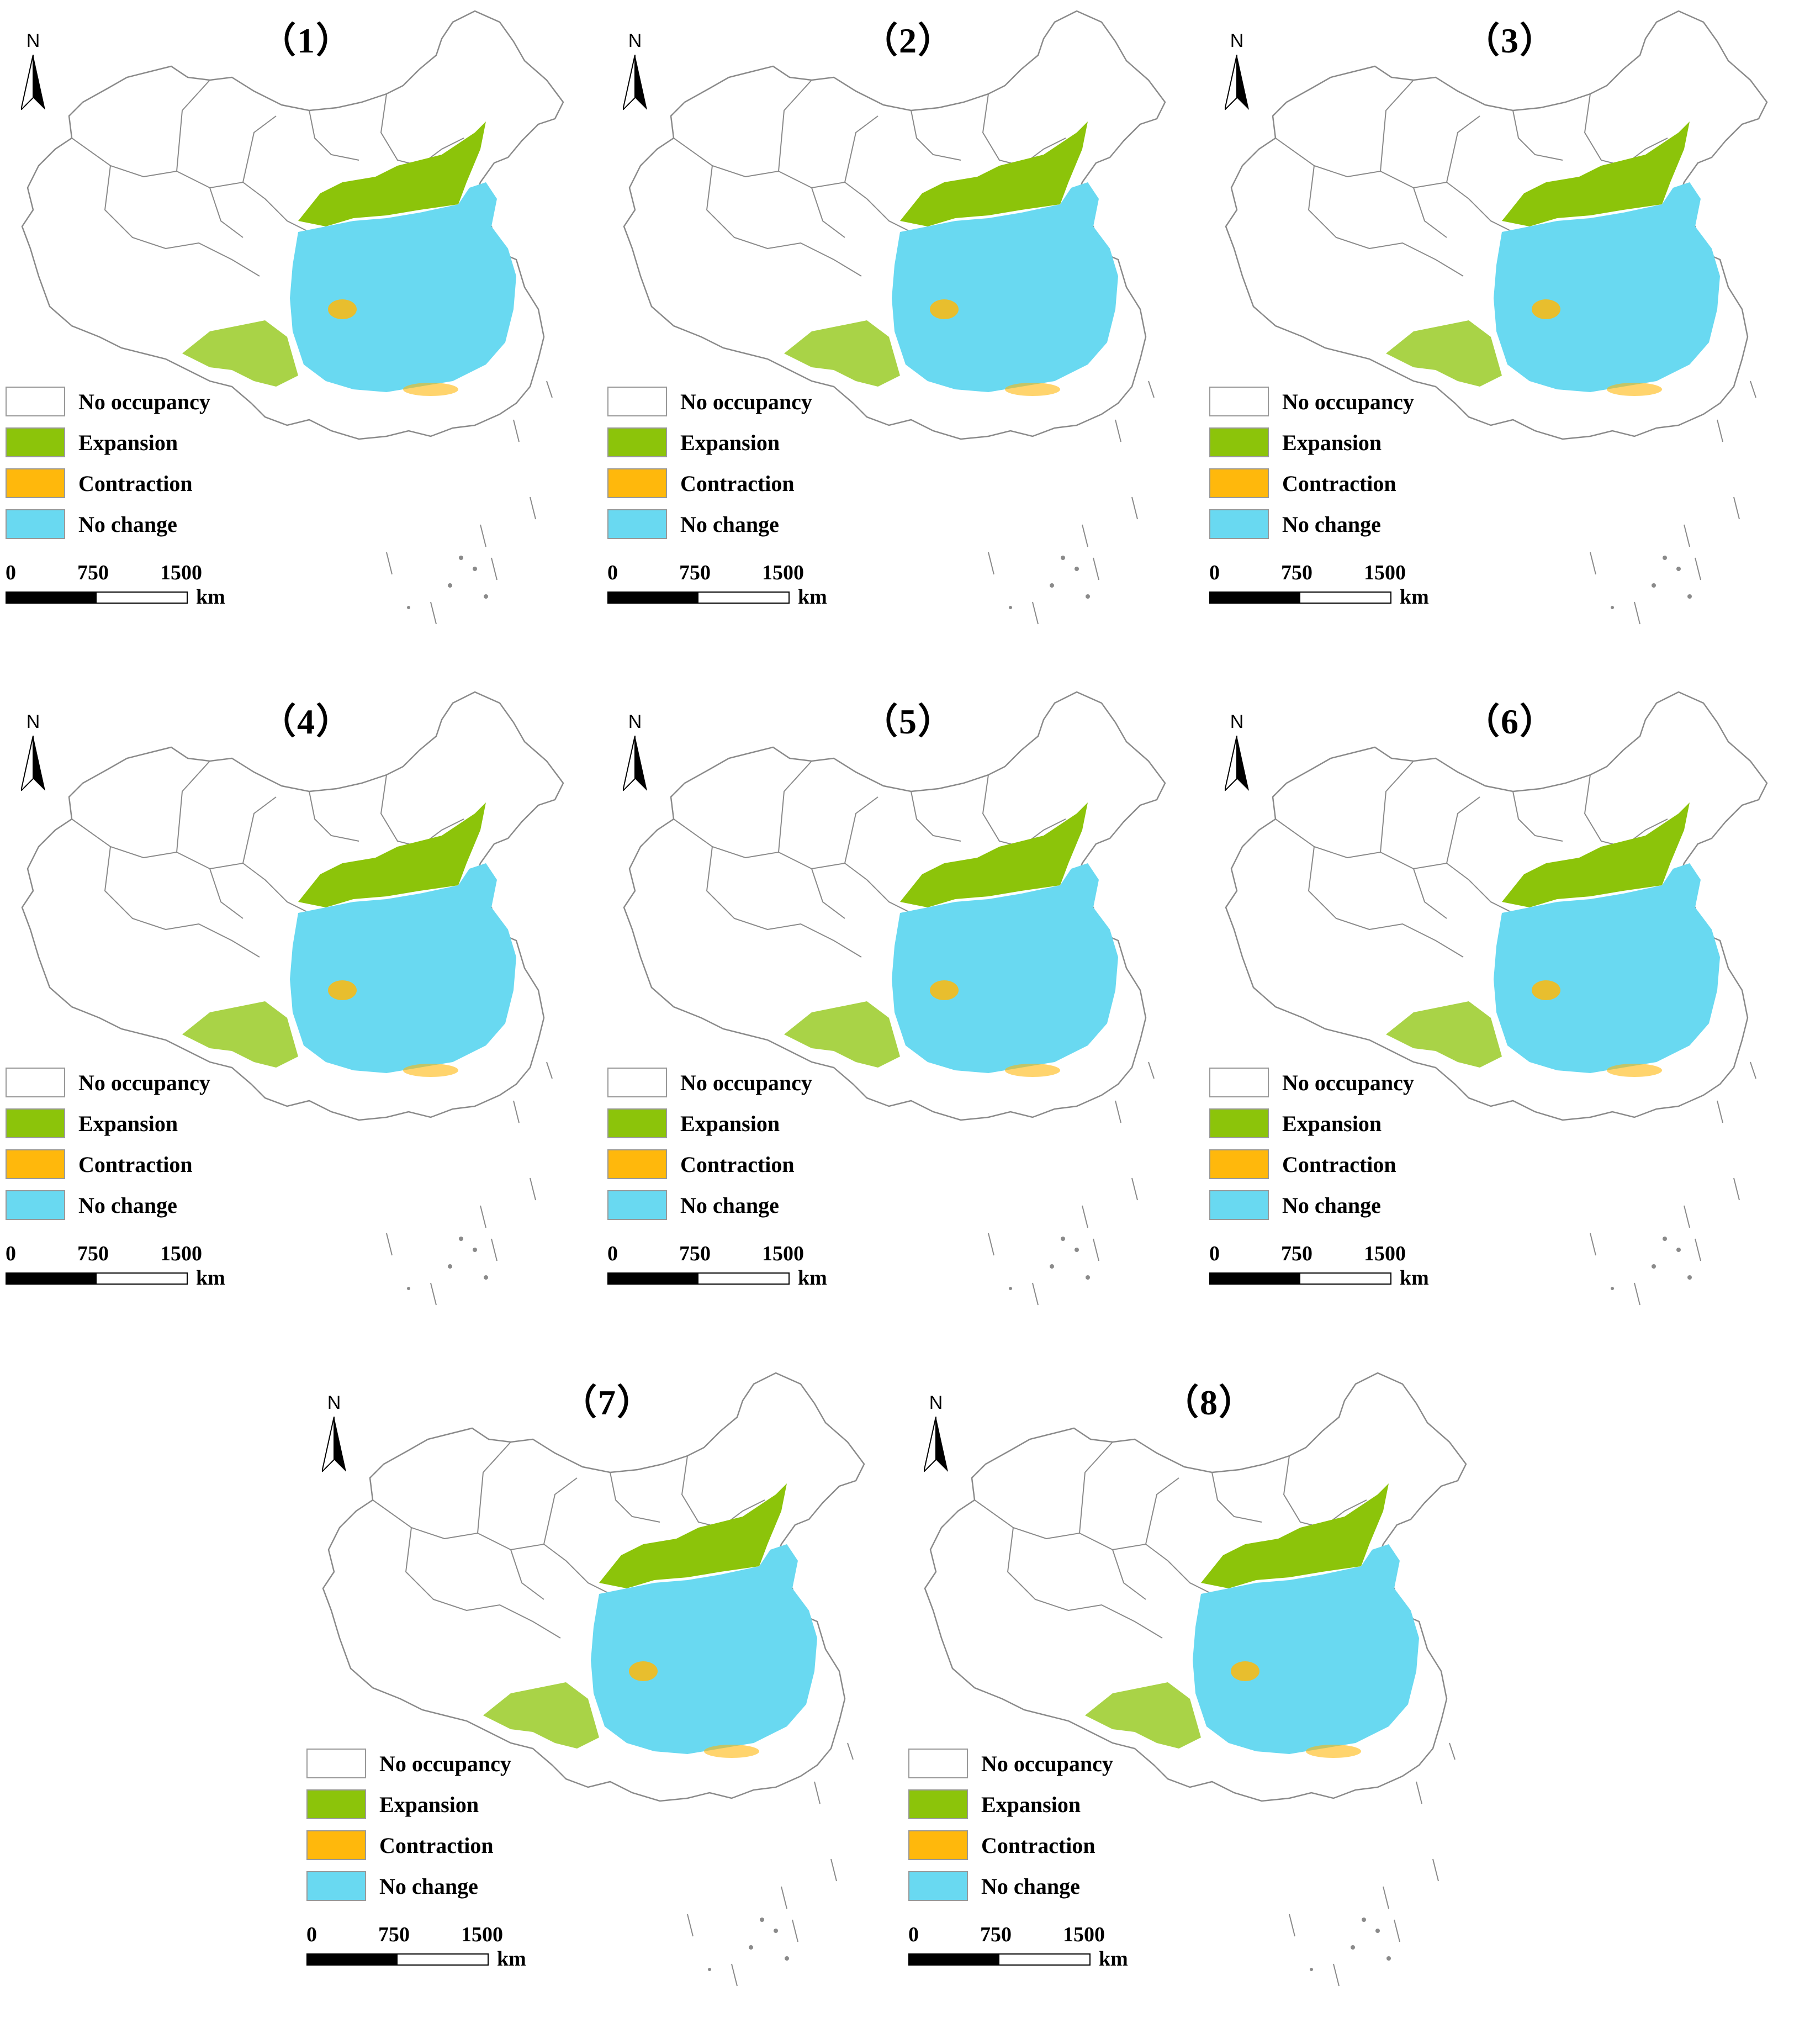 Image resolution: width=1810 pixels, height=2044 pixels. I want to click on expansion-southwest, so click(1143, 1715).